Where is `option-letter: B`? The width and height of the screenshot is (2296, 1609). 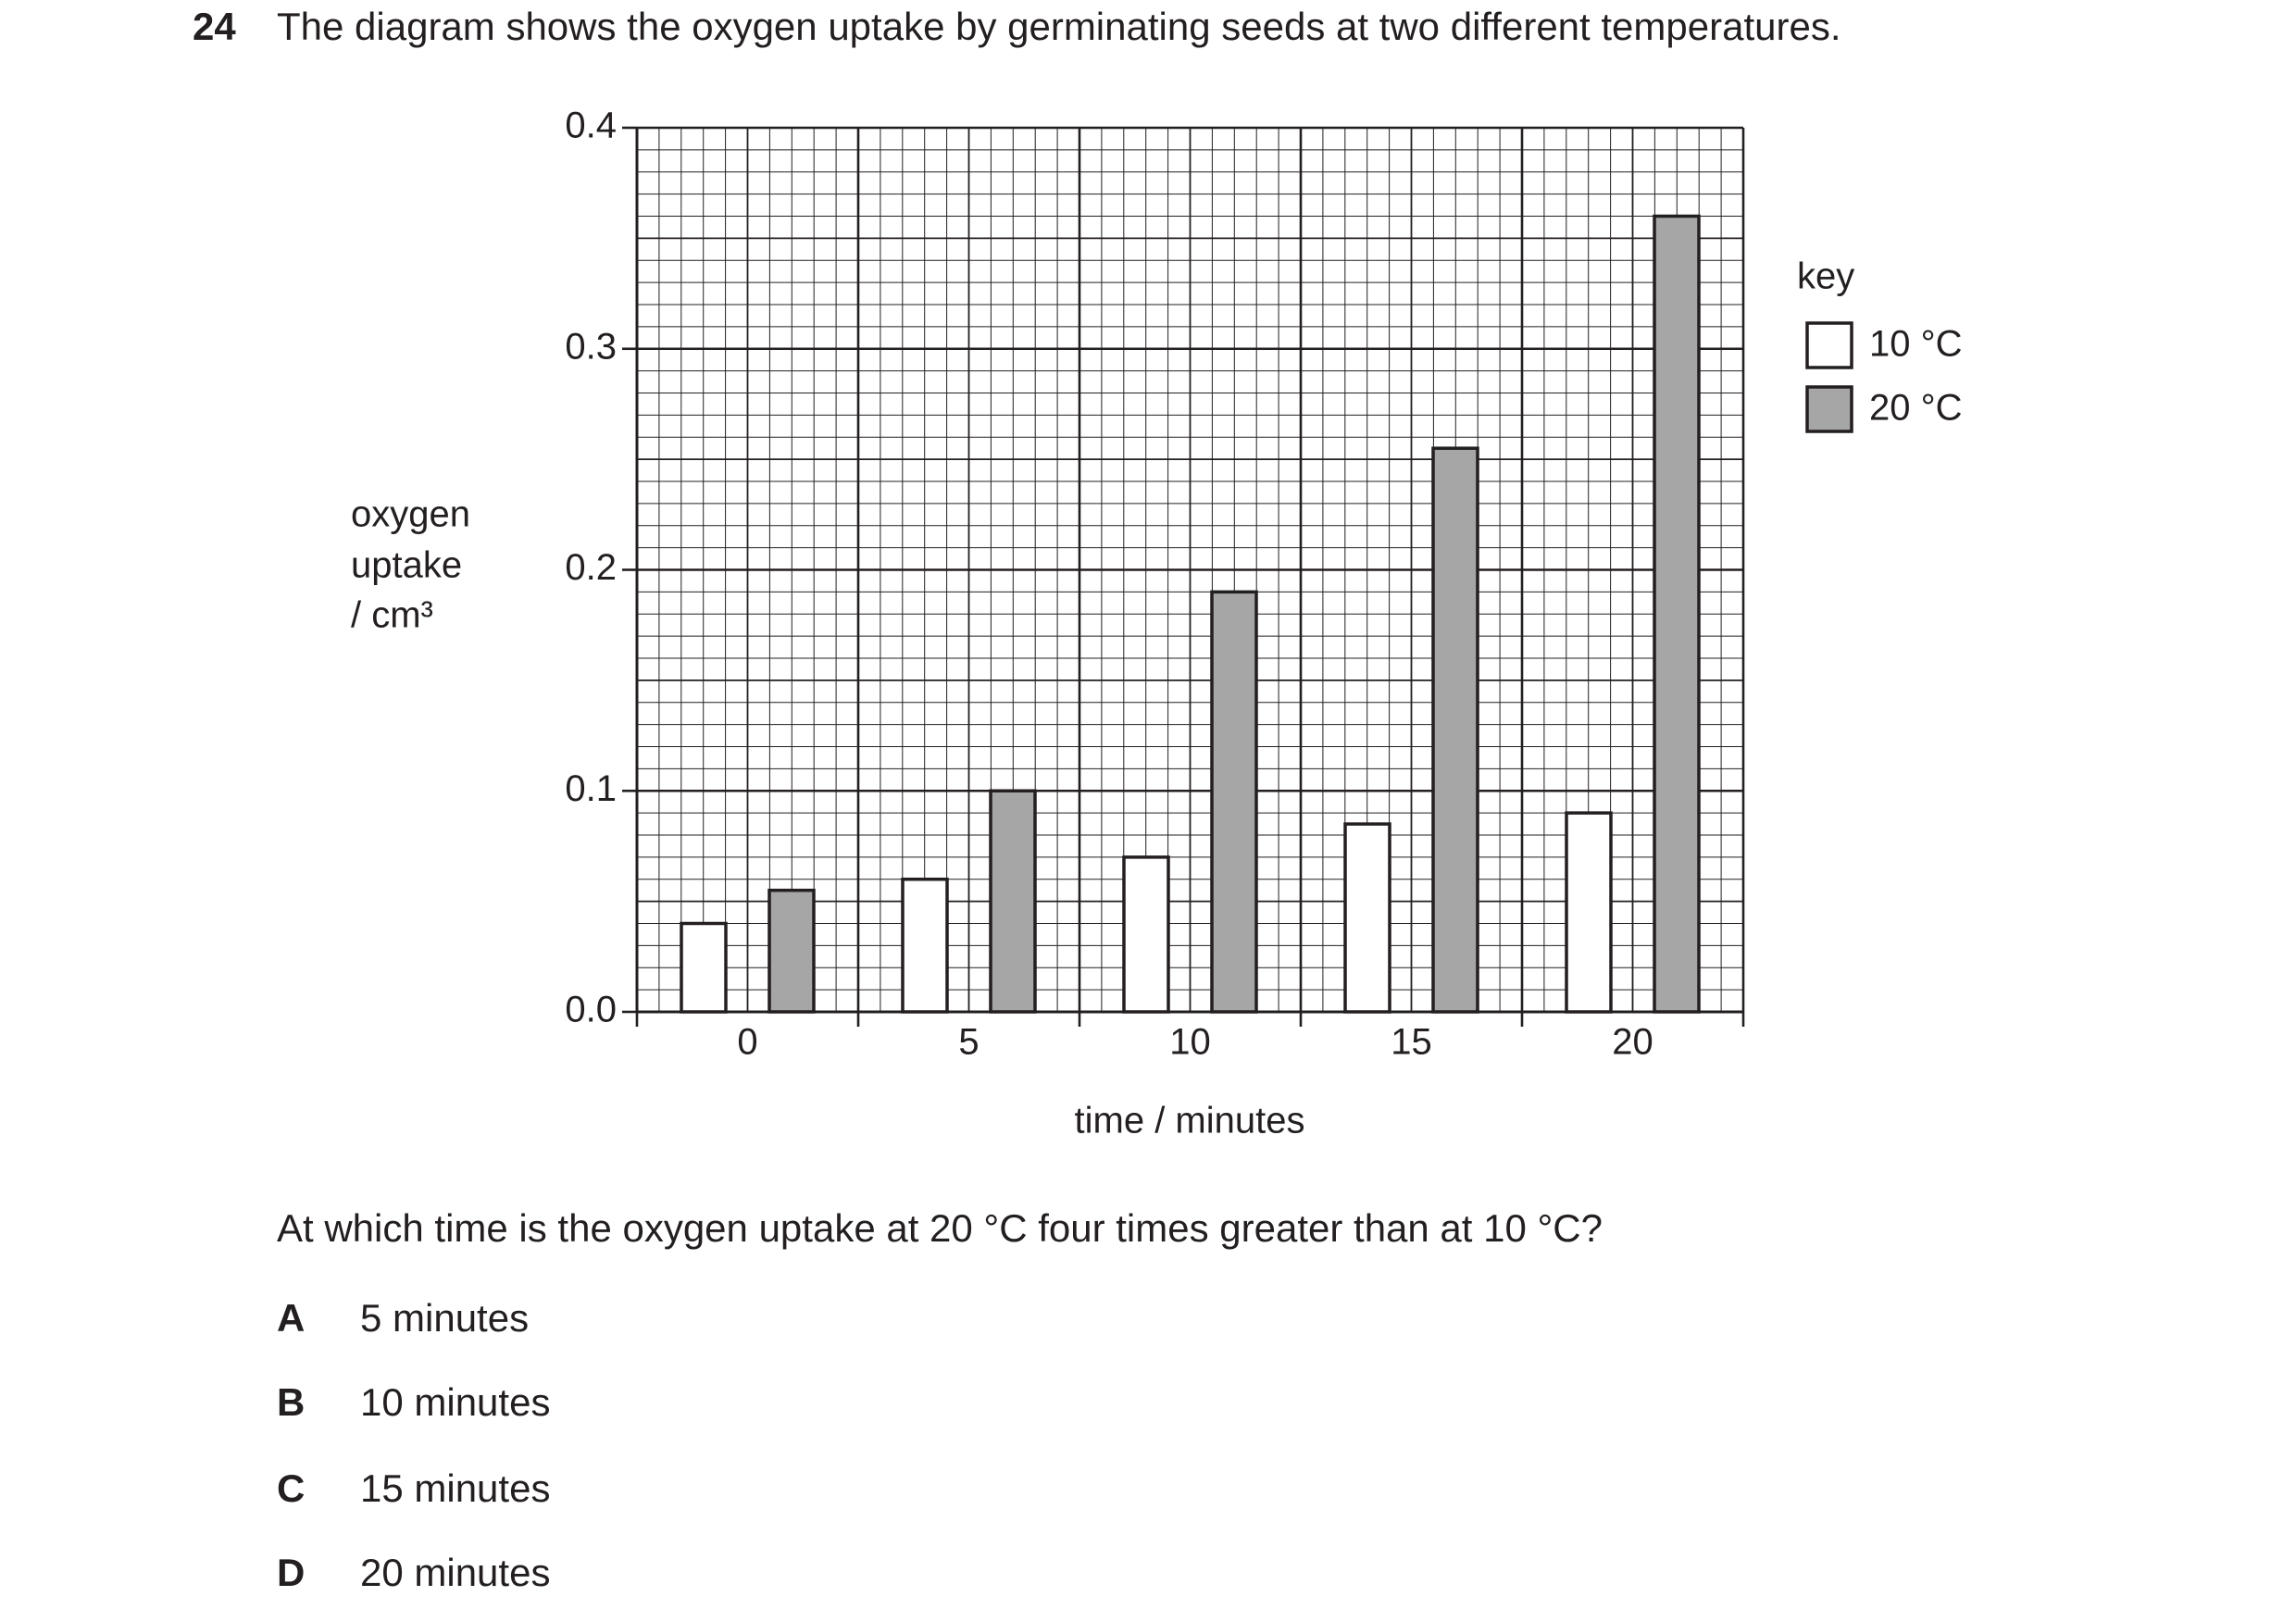 option-letter: B is located at coordinates (291, 1402).